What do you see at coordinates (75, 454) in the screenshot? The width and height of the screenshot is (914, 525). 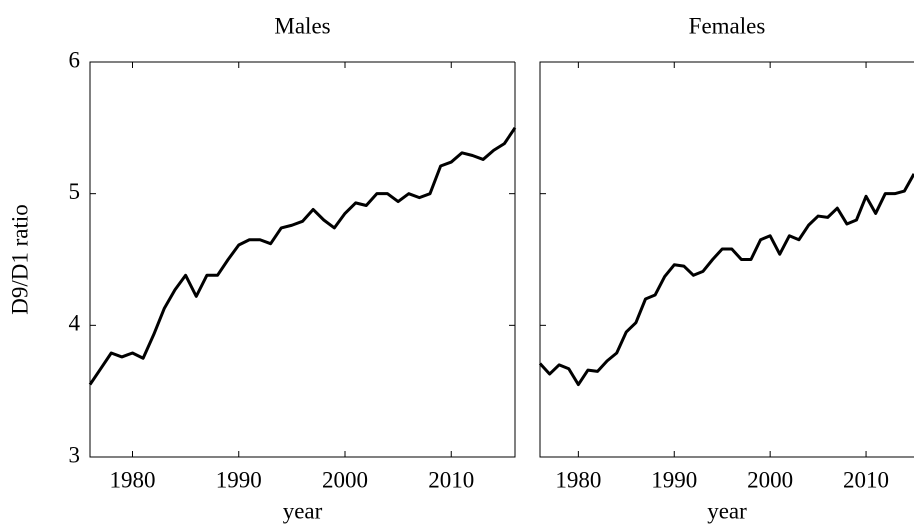 I see `y-tick-label: 3` at bounding box center [75, 454].